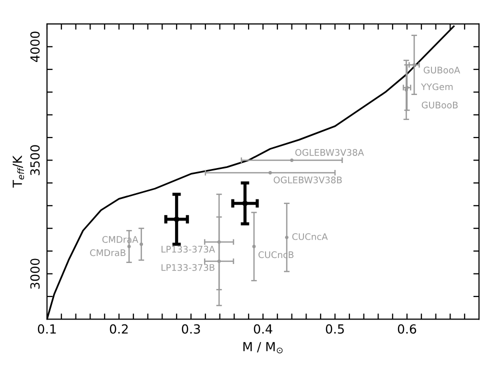  I want to click on x-axis-title: M / M$_{⊙}$, so click(263, 348).